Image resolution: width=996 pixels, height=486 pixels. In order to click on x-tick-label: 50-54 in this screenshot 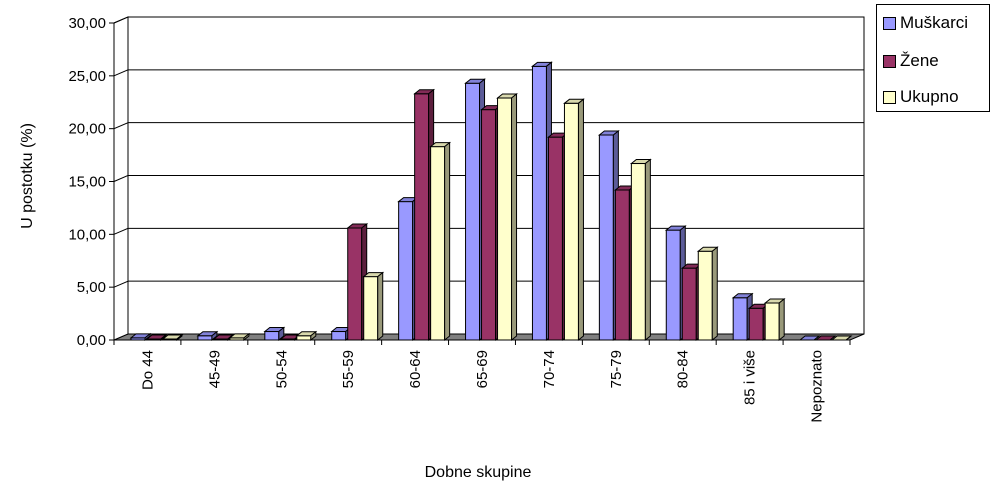, I will do `click(281, 369)`.